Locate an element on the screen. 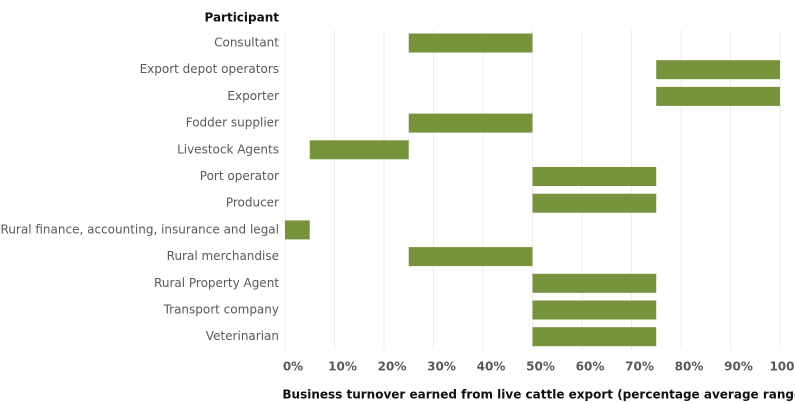  x-tick-label: 40% is located at coordinates (491, 367).